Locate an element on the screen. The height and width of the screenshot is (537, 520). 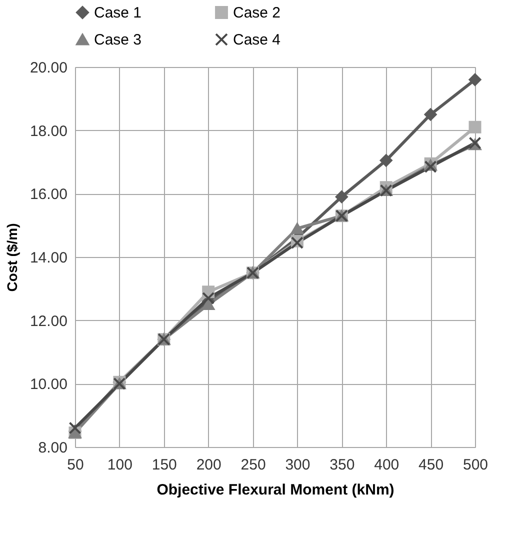
x-tick-label: 50 is located at coordinates (75, 465).